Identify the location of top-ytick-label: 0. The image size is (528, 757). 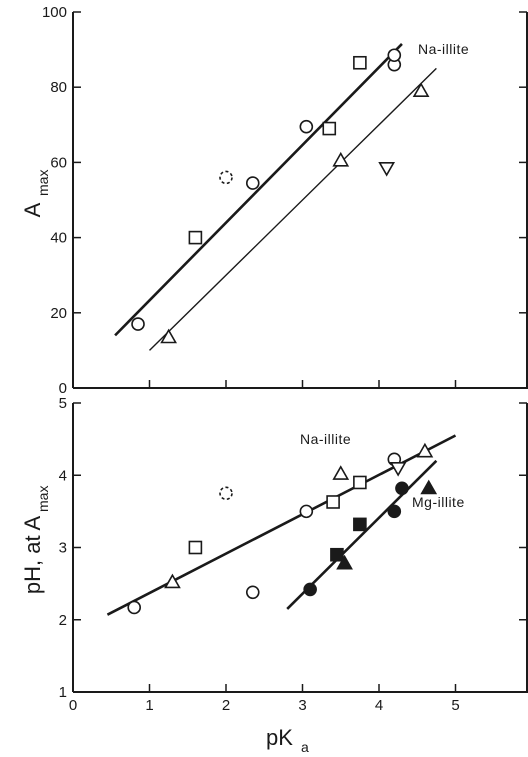
(63, 388).